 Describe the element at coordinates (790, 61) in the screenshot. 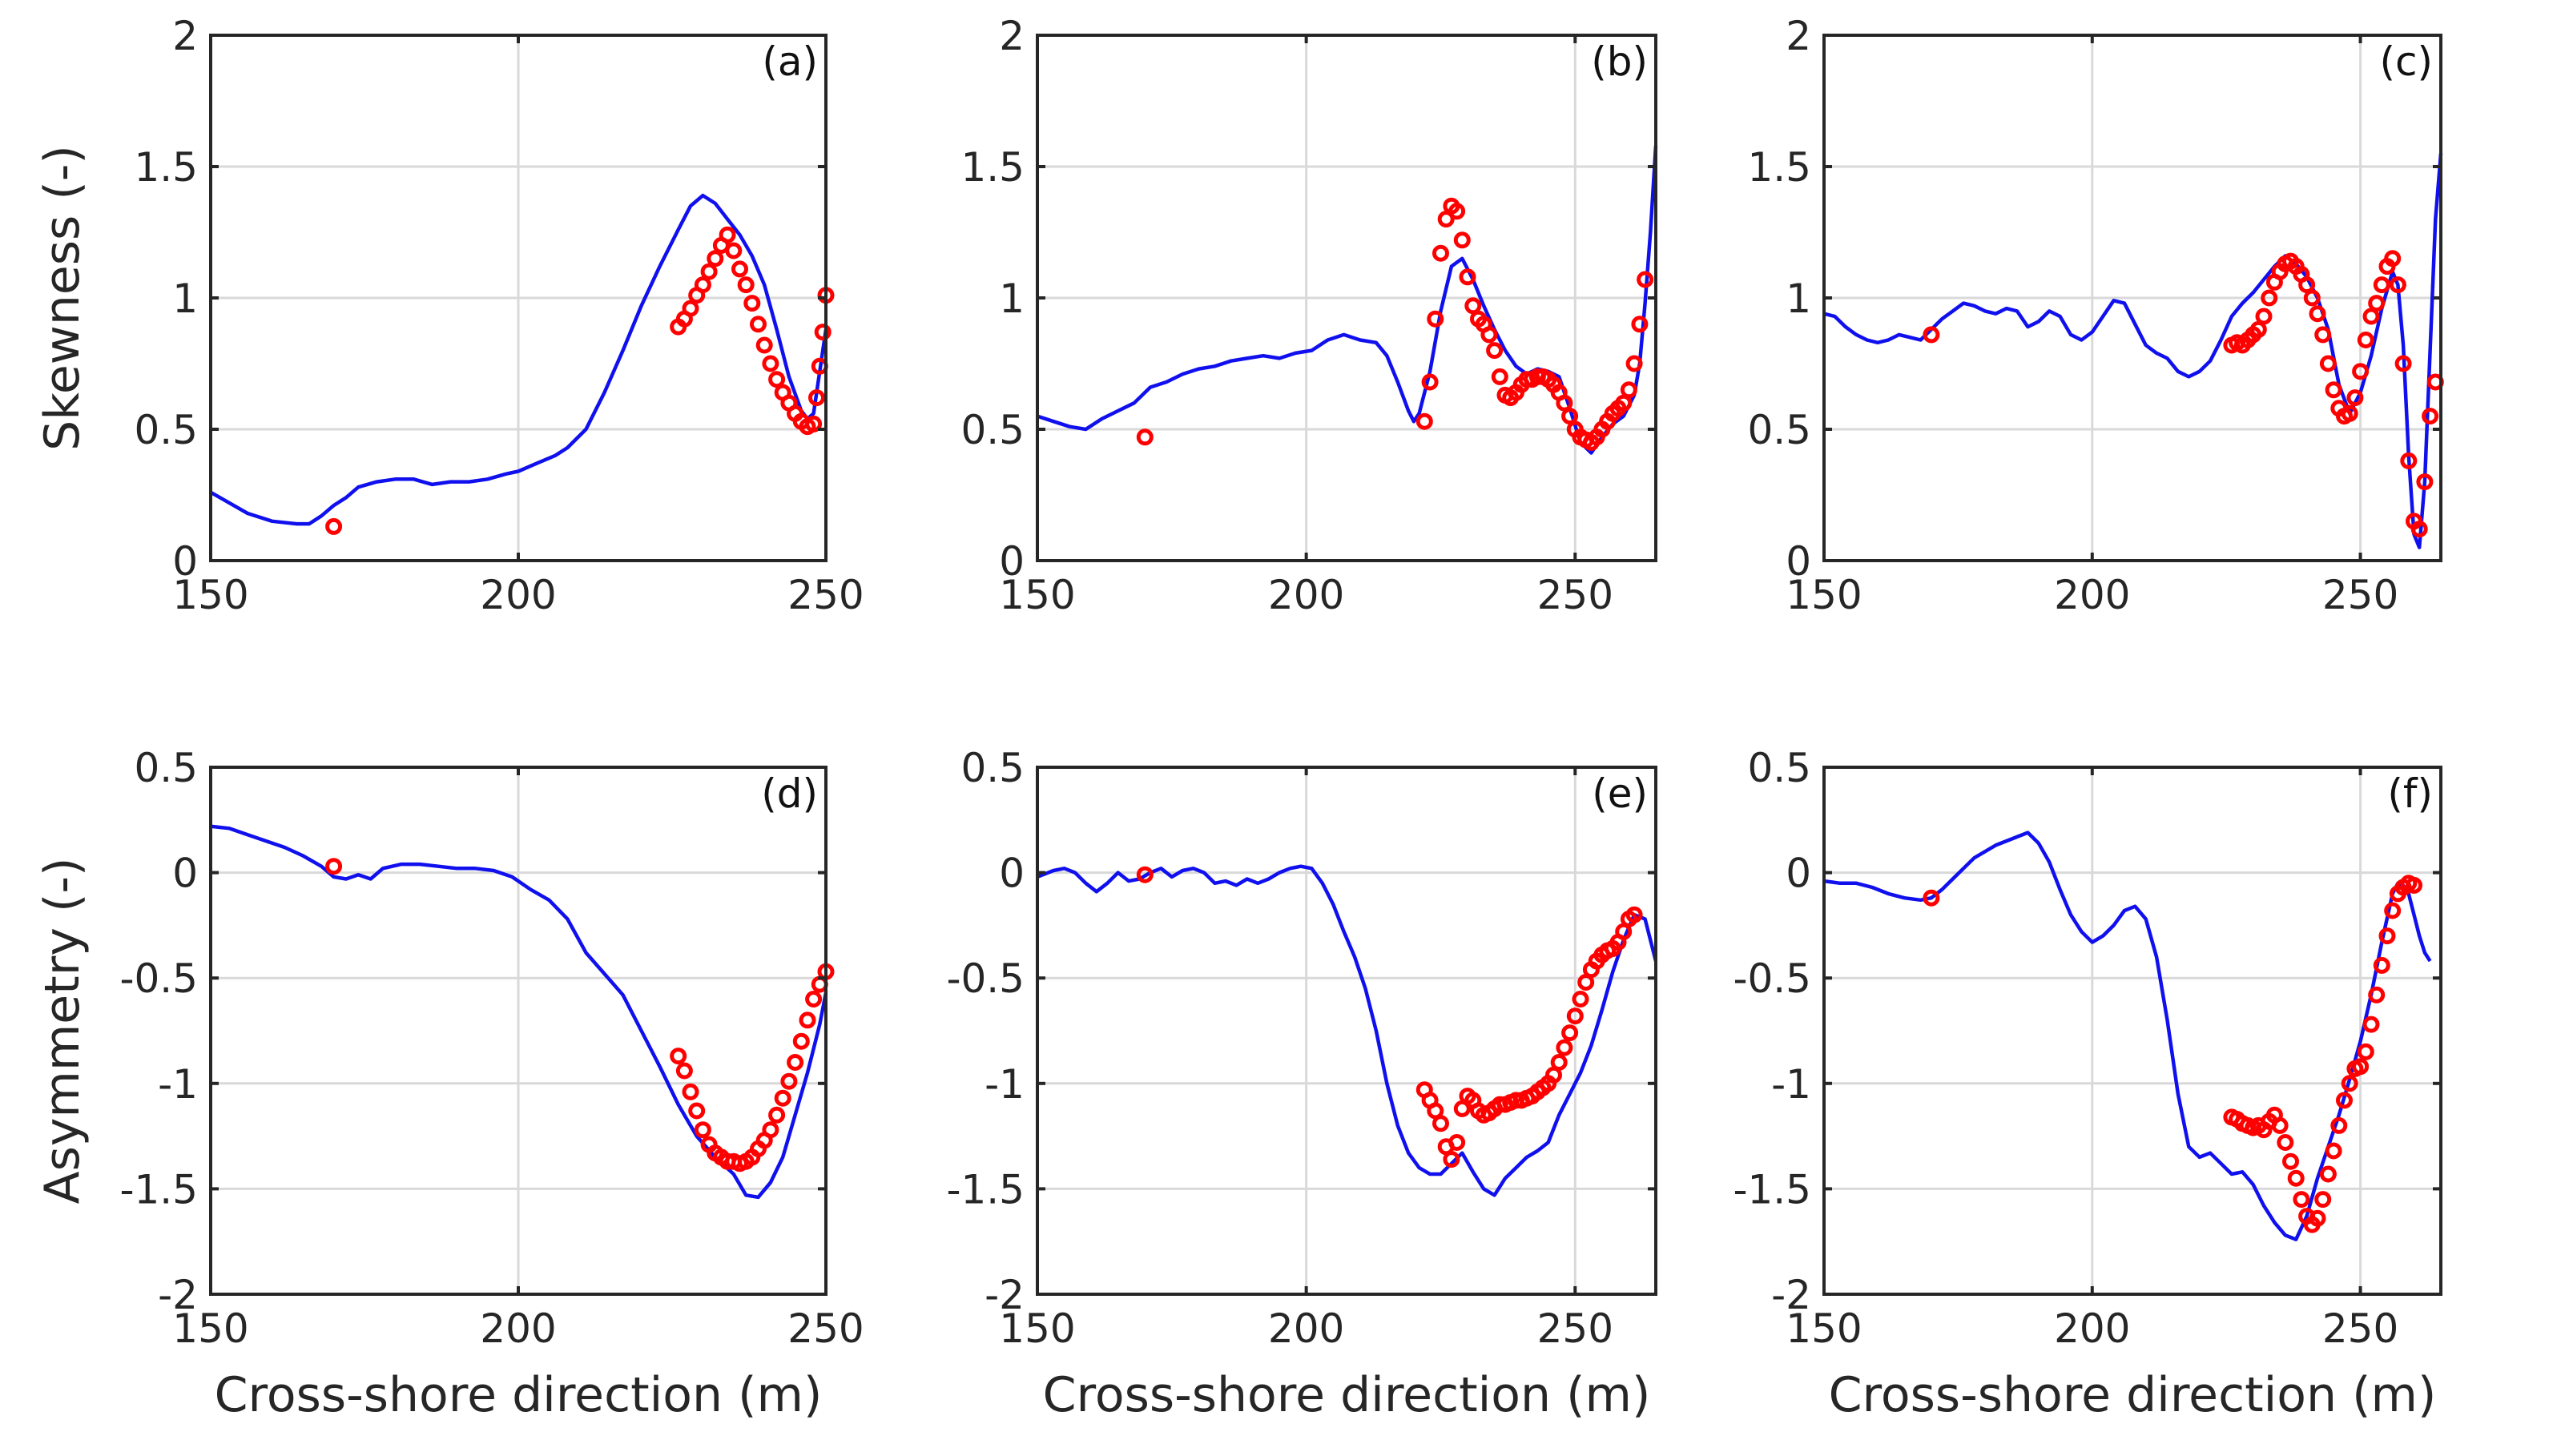

I see `panel-label: (a)` at that location.